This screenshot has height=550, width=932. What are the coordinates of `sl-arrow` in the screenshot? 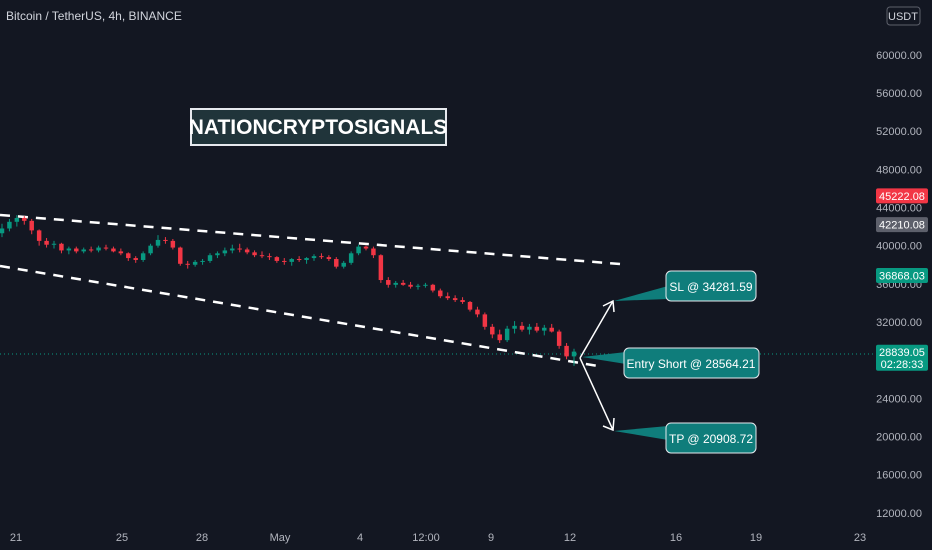 It's located at (597, 329).